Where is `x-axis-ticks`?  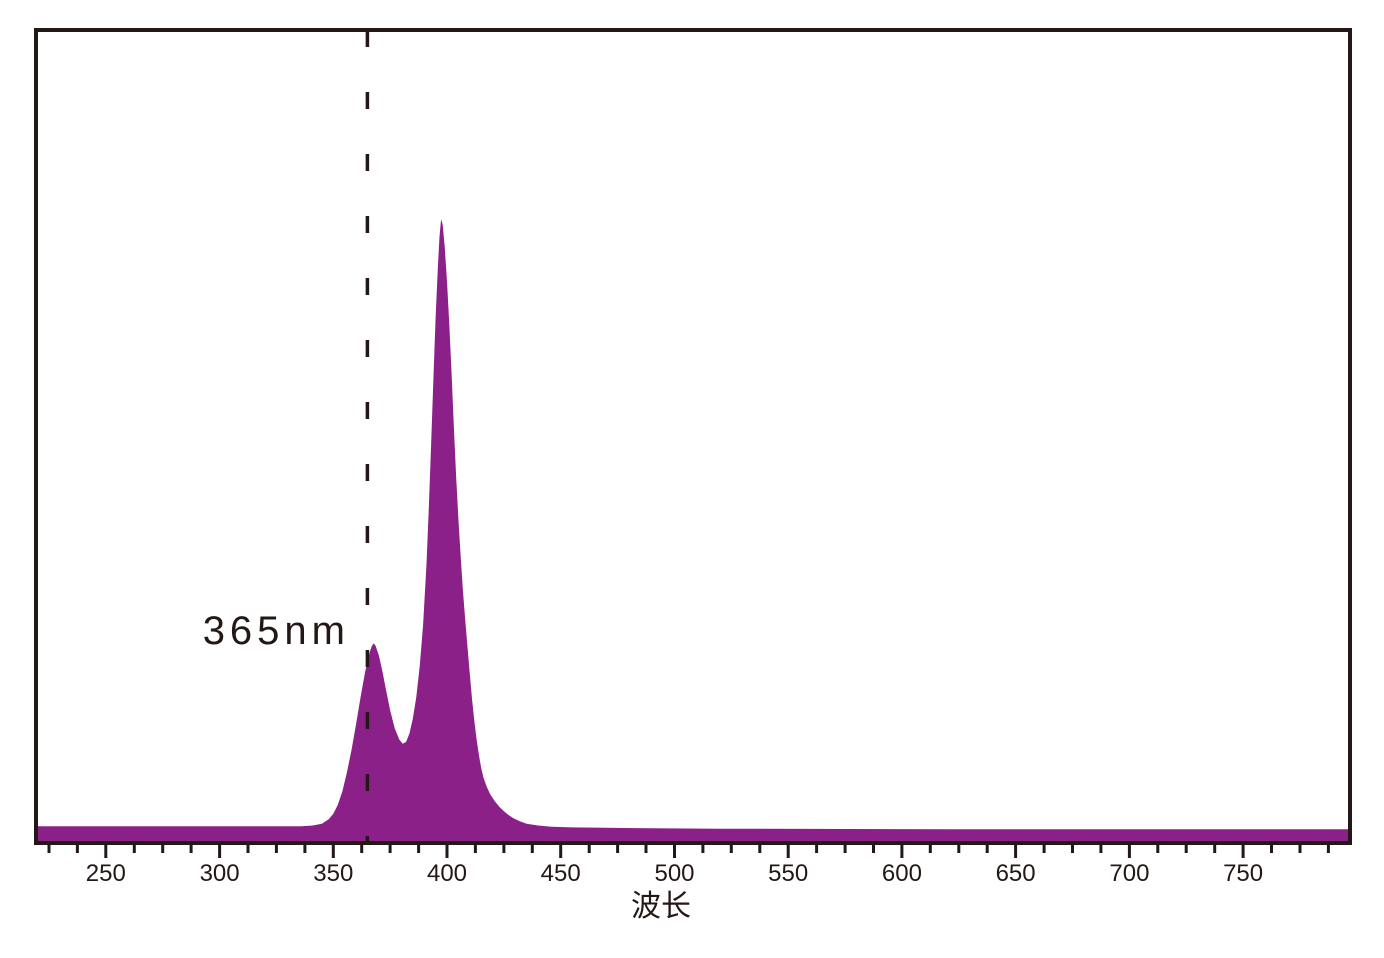
x-axis-ticks is located at coordinates (688, 851).